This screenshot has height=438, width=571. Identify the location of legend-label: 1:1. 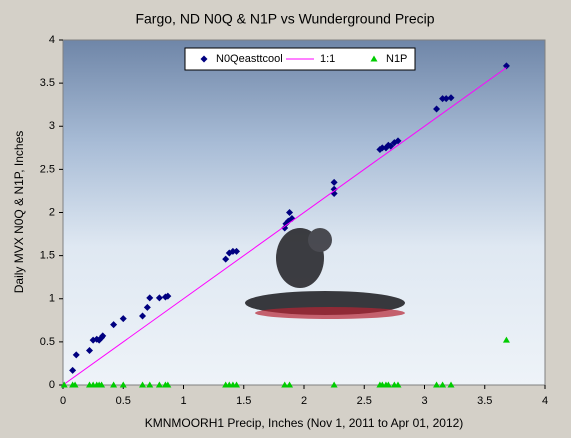
(327, 59).